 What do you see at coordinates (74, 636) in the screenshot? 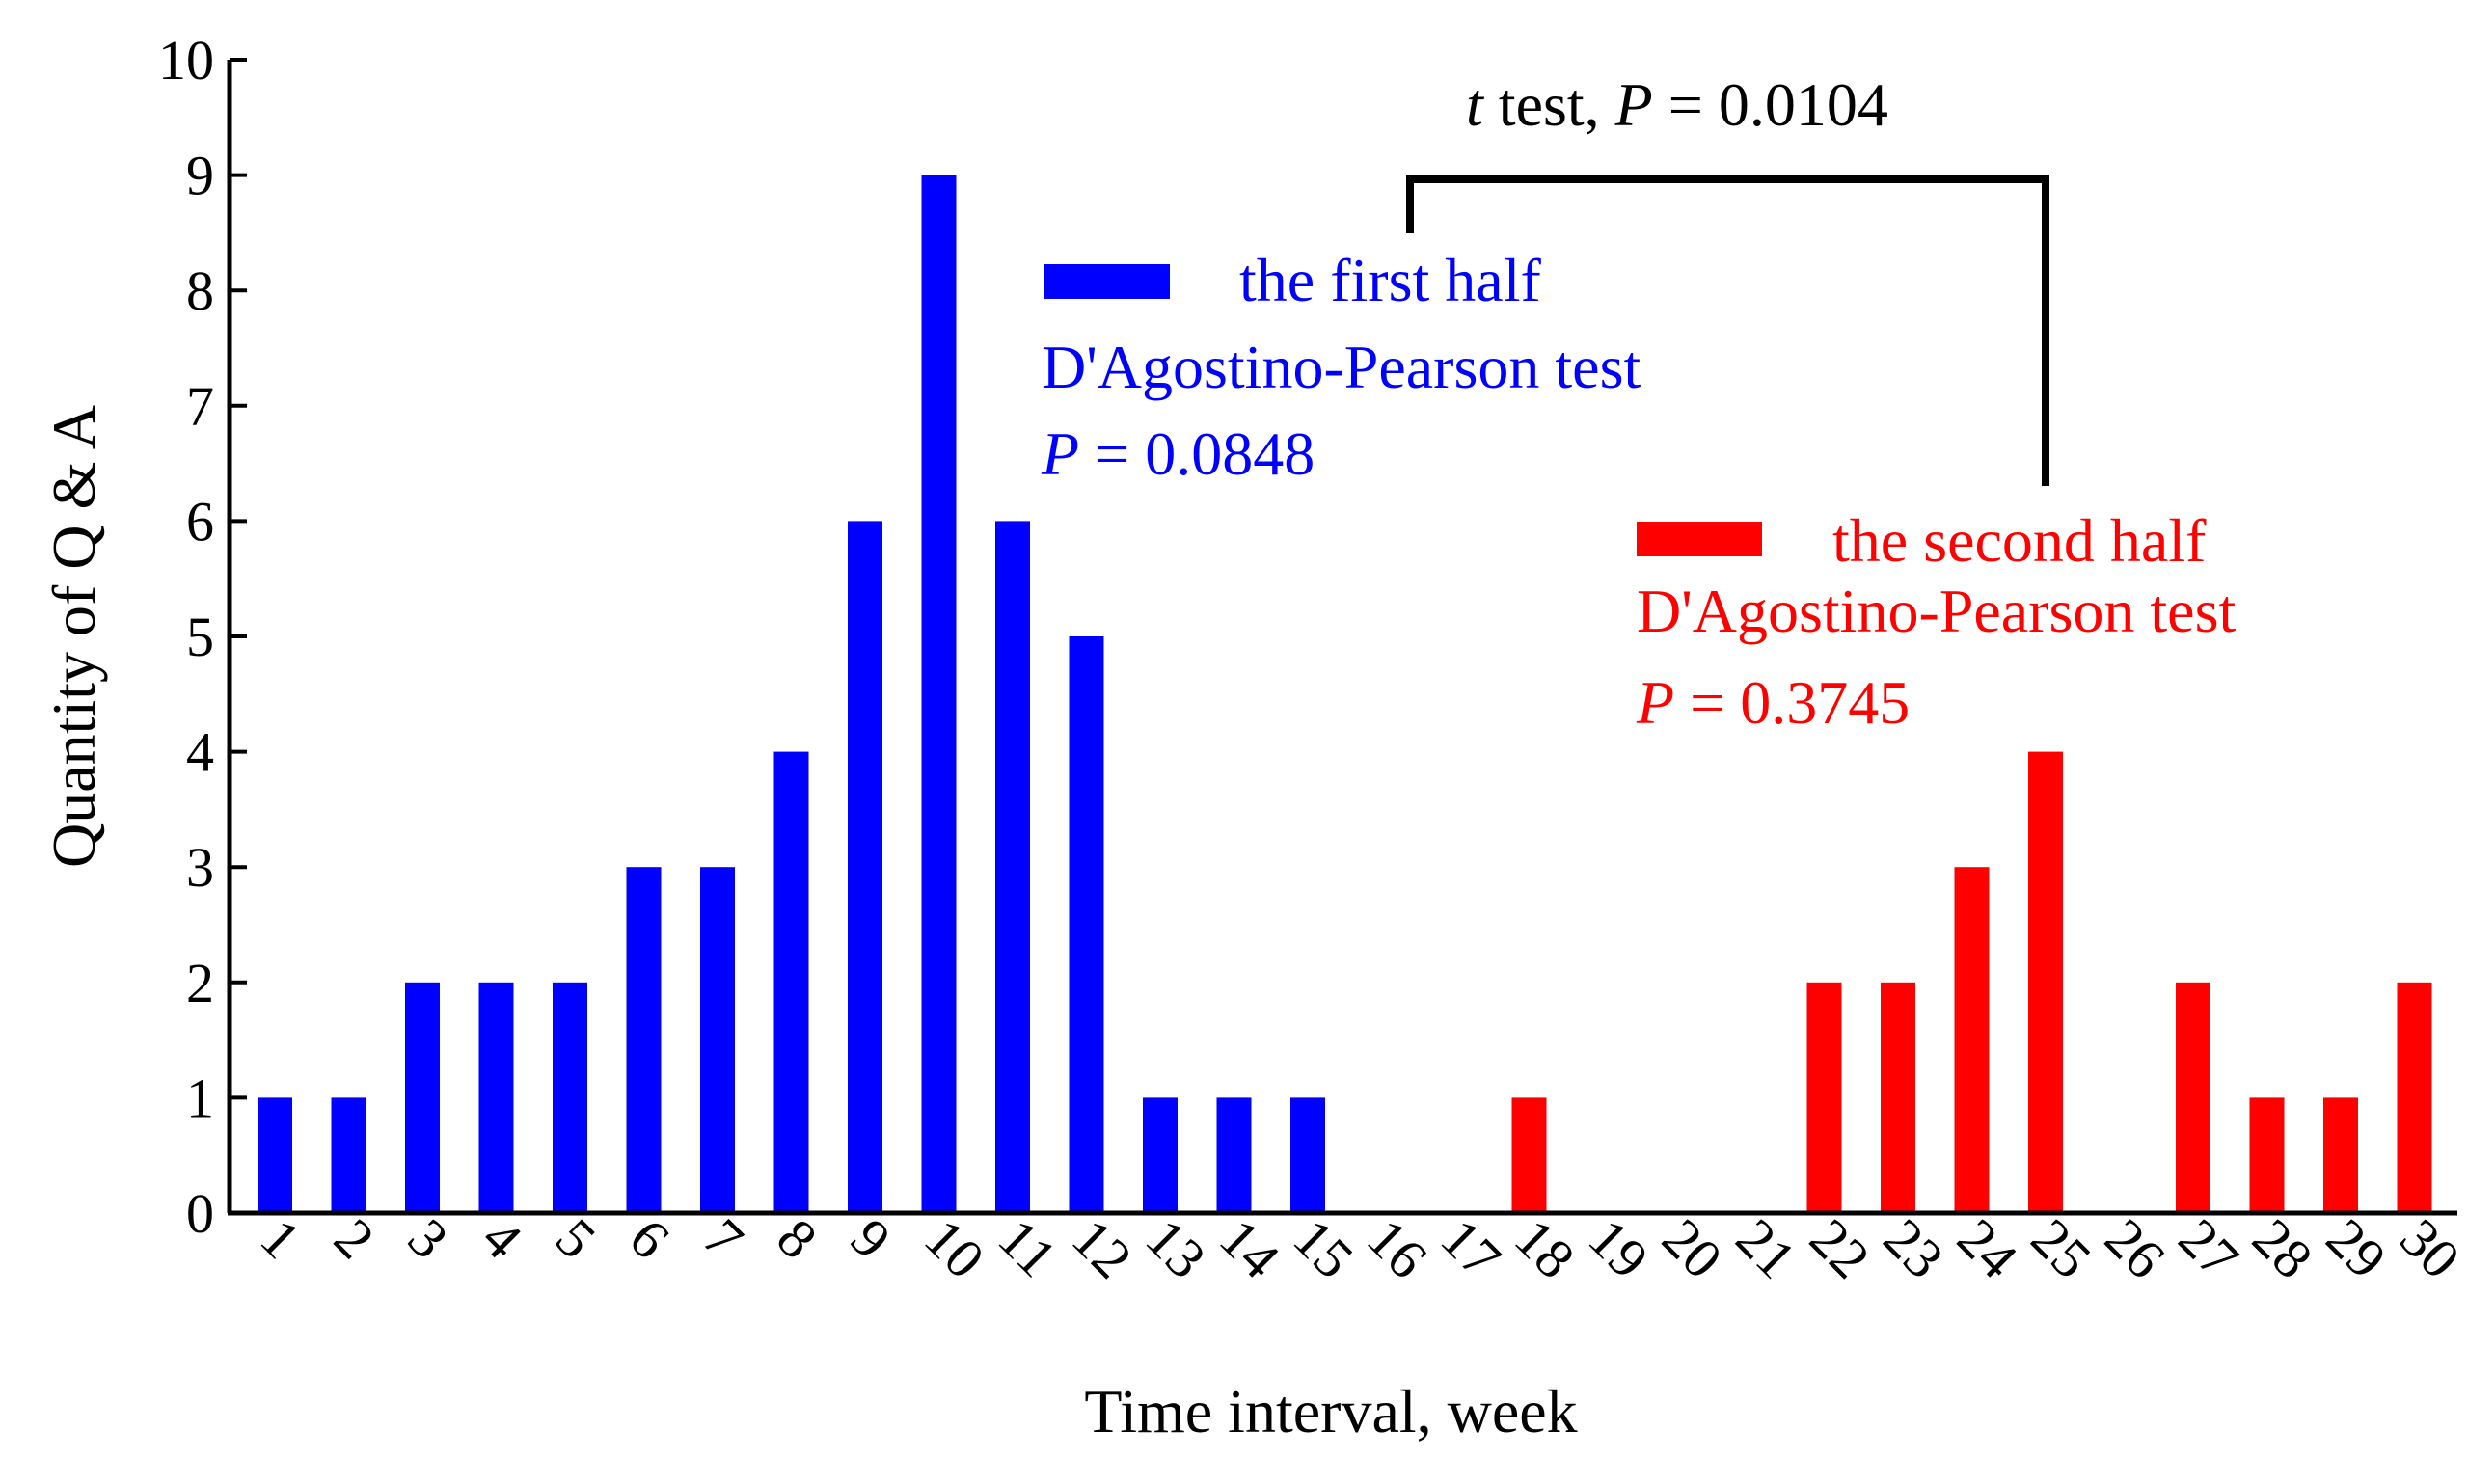
I see `y-axis-title: Quantity of Q & A` at bounding box center [74, 636].